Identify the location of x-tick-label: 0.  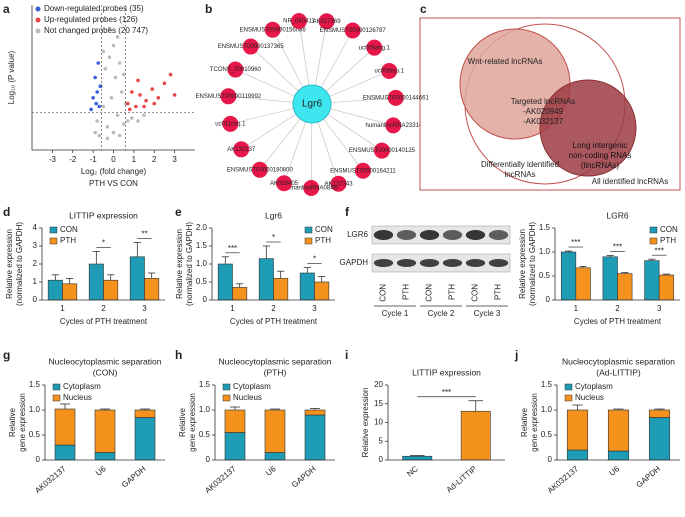
(113, 159).